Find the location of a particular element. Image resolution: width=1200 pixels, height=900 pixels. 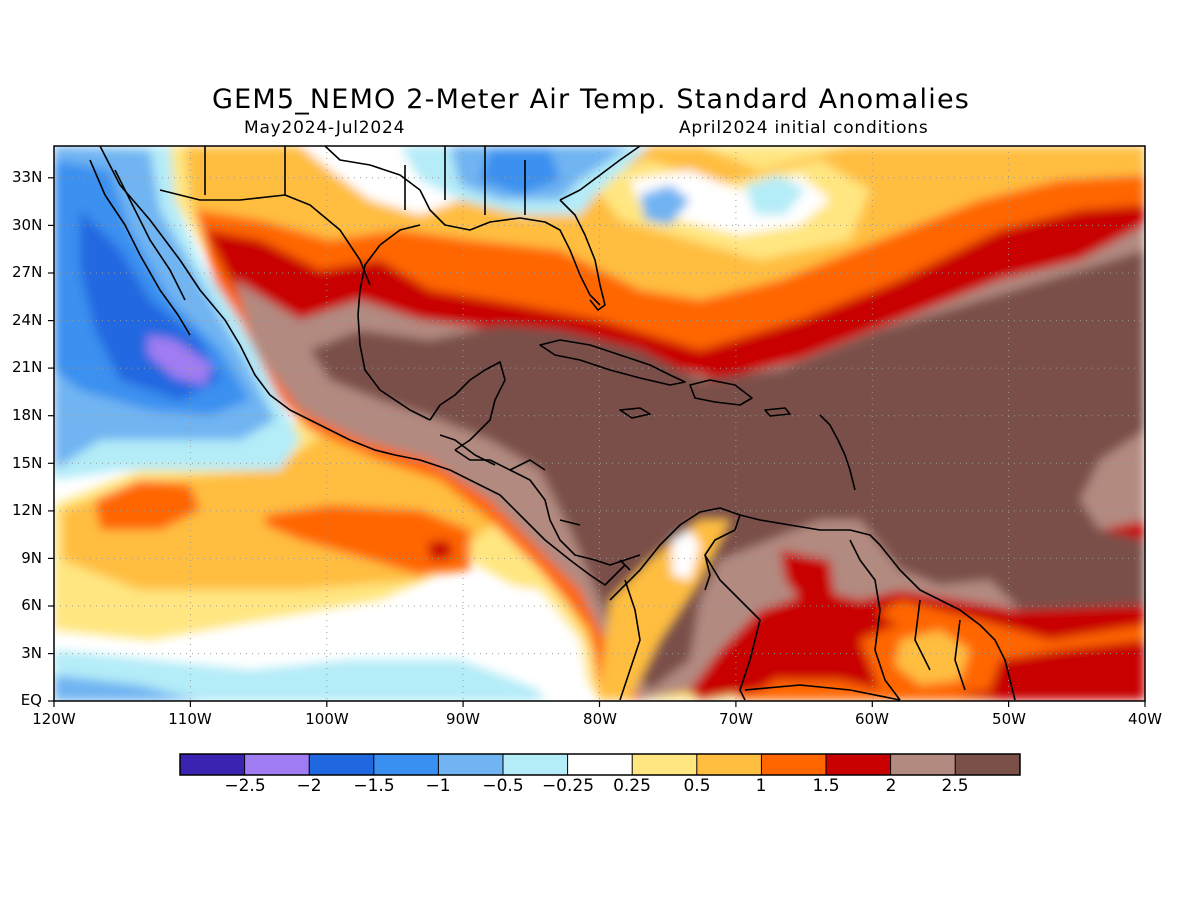

anomaly-white-colombia is located at coordinates (686, 555).